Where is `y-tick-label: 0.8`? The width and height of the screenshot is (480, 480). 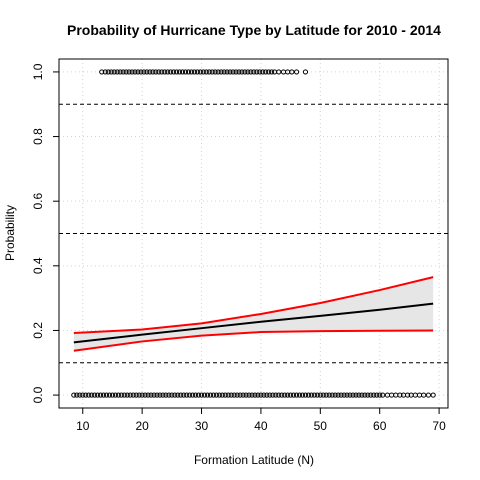
y-tick-label: 0.8 is located at coordinates (38, 136).